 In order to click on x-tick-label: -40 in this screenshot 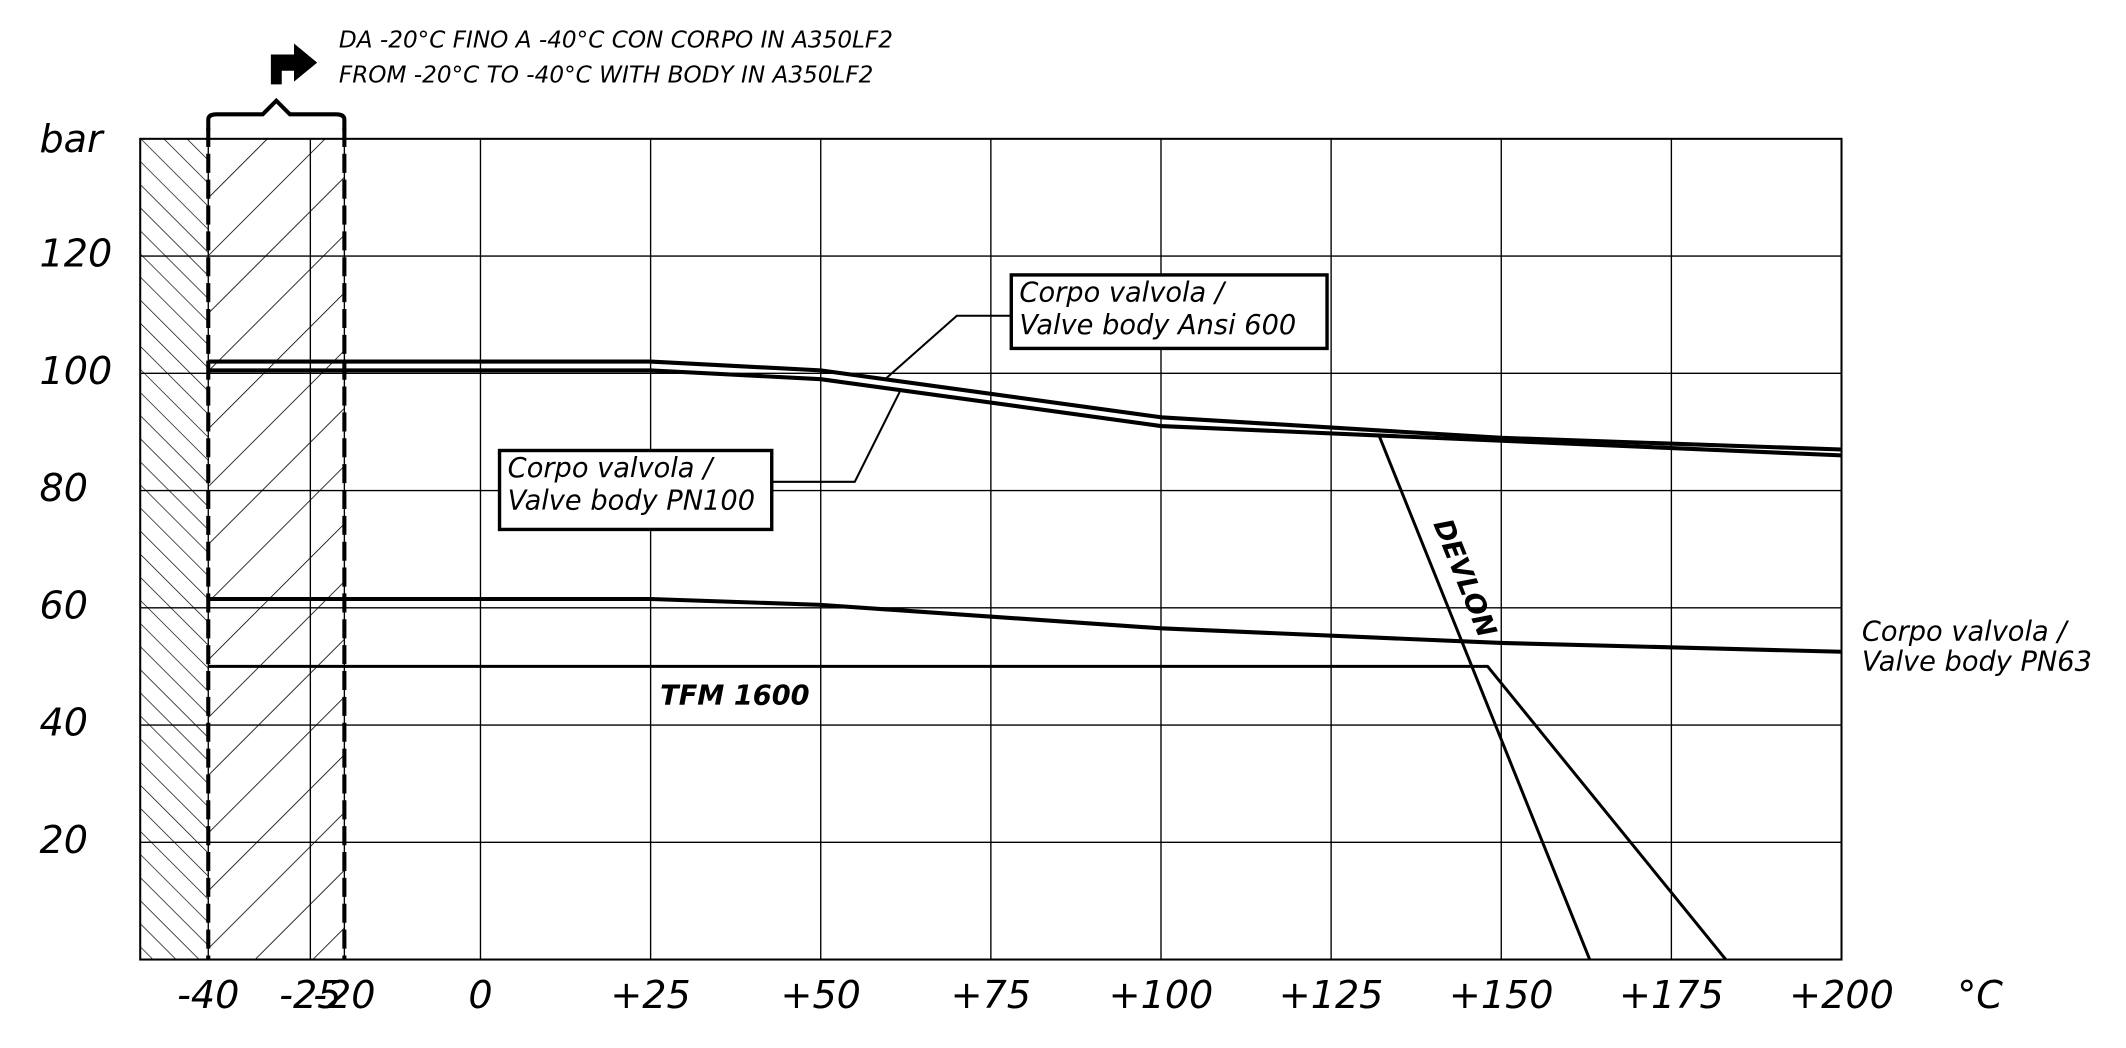, I will do `click(208, 995)`.